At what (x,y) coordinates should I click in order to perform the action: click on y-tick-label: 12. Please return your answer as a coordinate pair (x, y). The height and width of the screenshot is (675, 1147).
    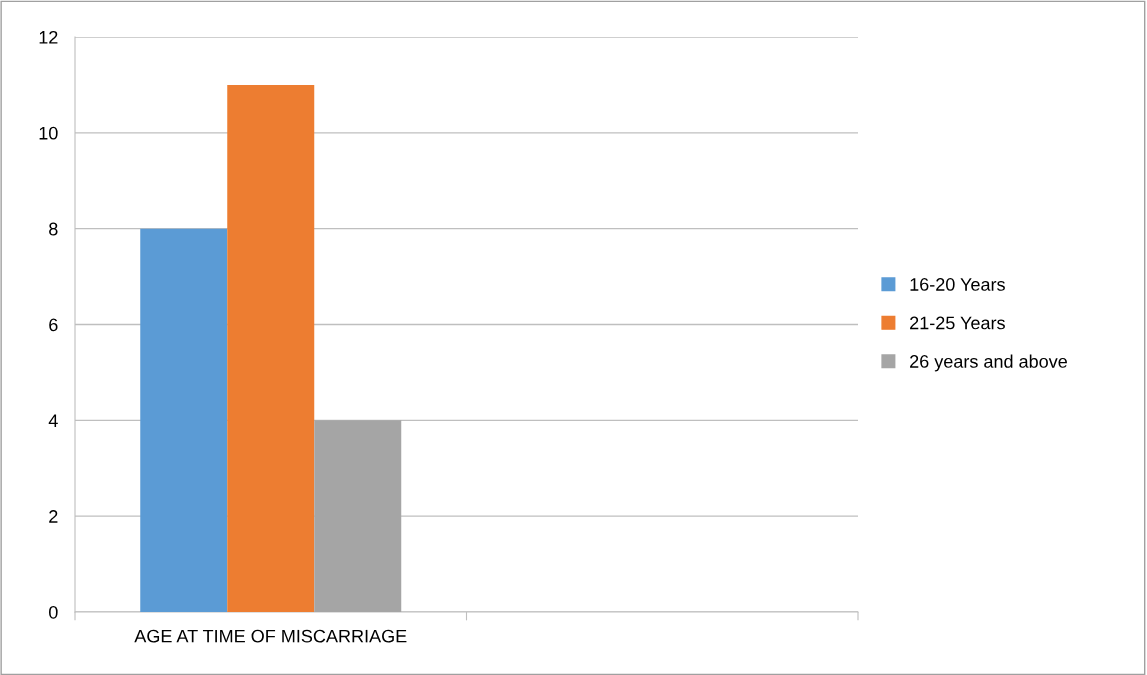
    Looking at the image, I should click on (48, 37).